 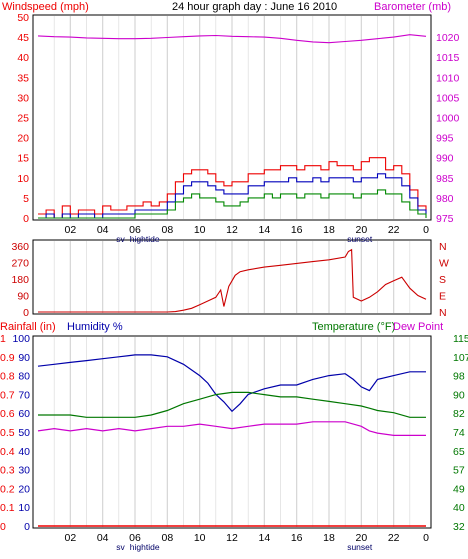 What do you see at coordinates (23, 18) in the screenshot?
I see `windspeed-tick: 50` at bounding box center [23, 18].